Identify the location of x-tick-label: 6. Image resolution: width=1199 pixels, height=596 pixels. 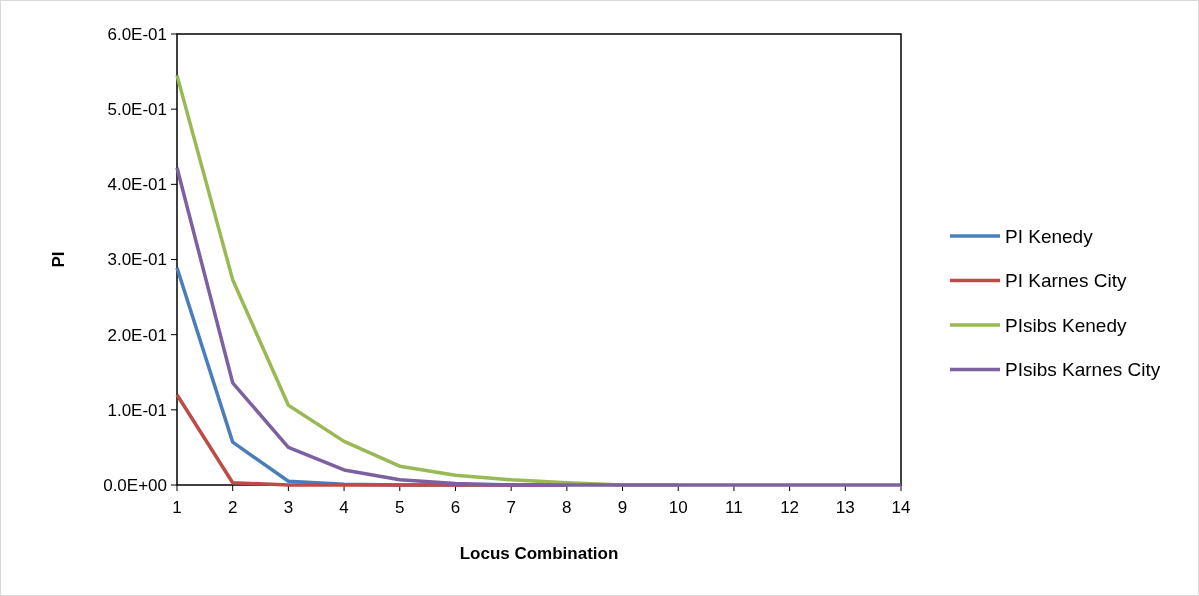
(455, 507).